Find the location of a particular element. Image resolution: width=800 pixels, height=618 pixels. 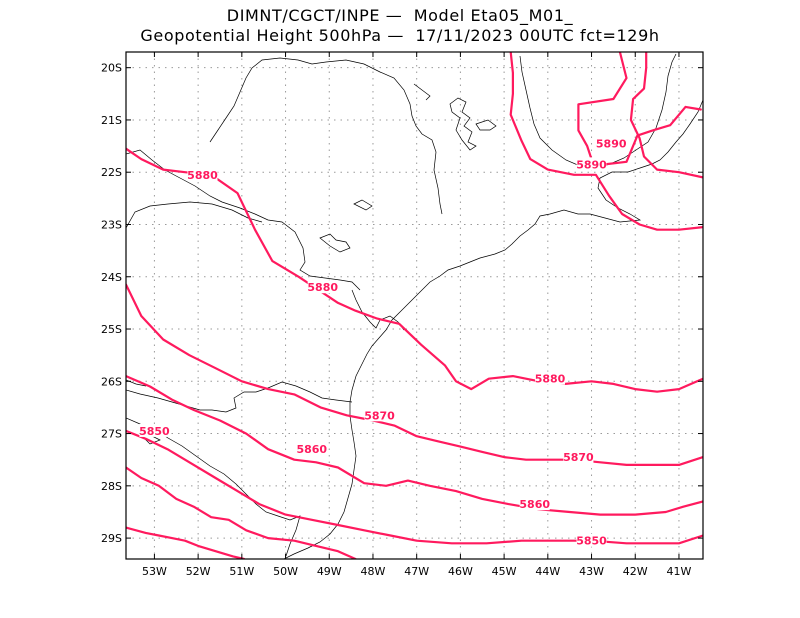

y-tick-label: 21S is located at coordinates (111, 120).